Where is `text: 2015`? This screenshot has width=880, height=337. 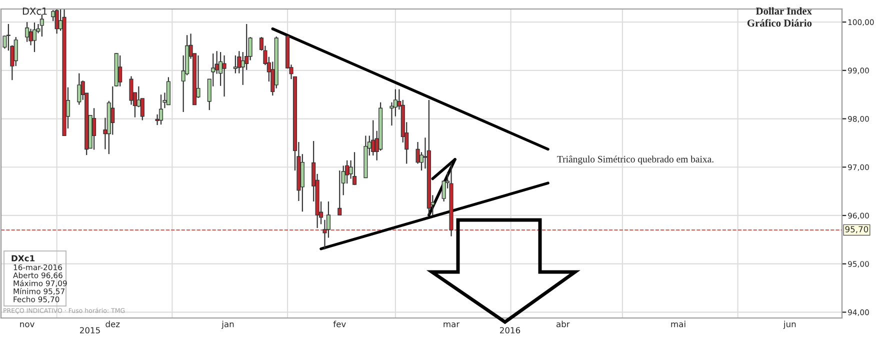
text: 2015 is located at coordinates (90, 330).